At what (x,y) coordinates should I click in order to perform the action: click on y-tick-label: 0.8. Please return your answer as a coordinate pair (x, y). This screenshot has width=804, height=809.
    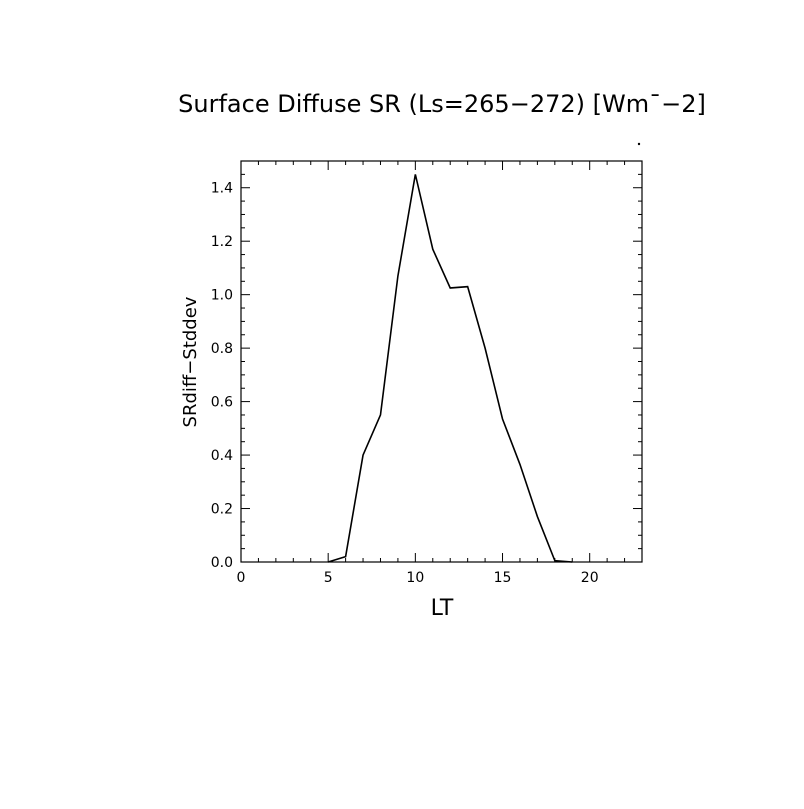
    Looking at the image, I should click on (222, 349).